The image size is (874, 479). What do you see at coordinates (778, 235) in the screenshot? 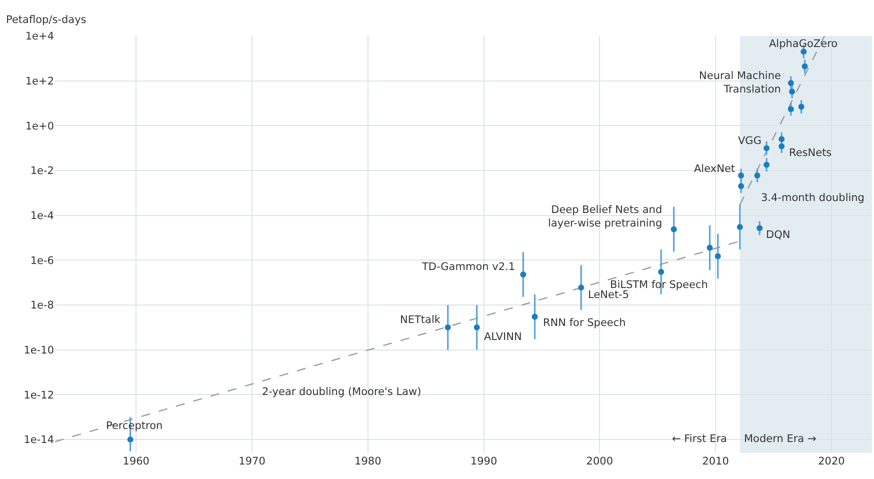
I see `annotation: DQN` at bounding box center [778, 235].